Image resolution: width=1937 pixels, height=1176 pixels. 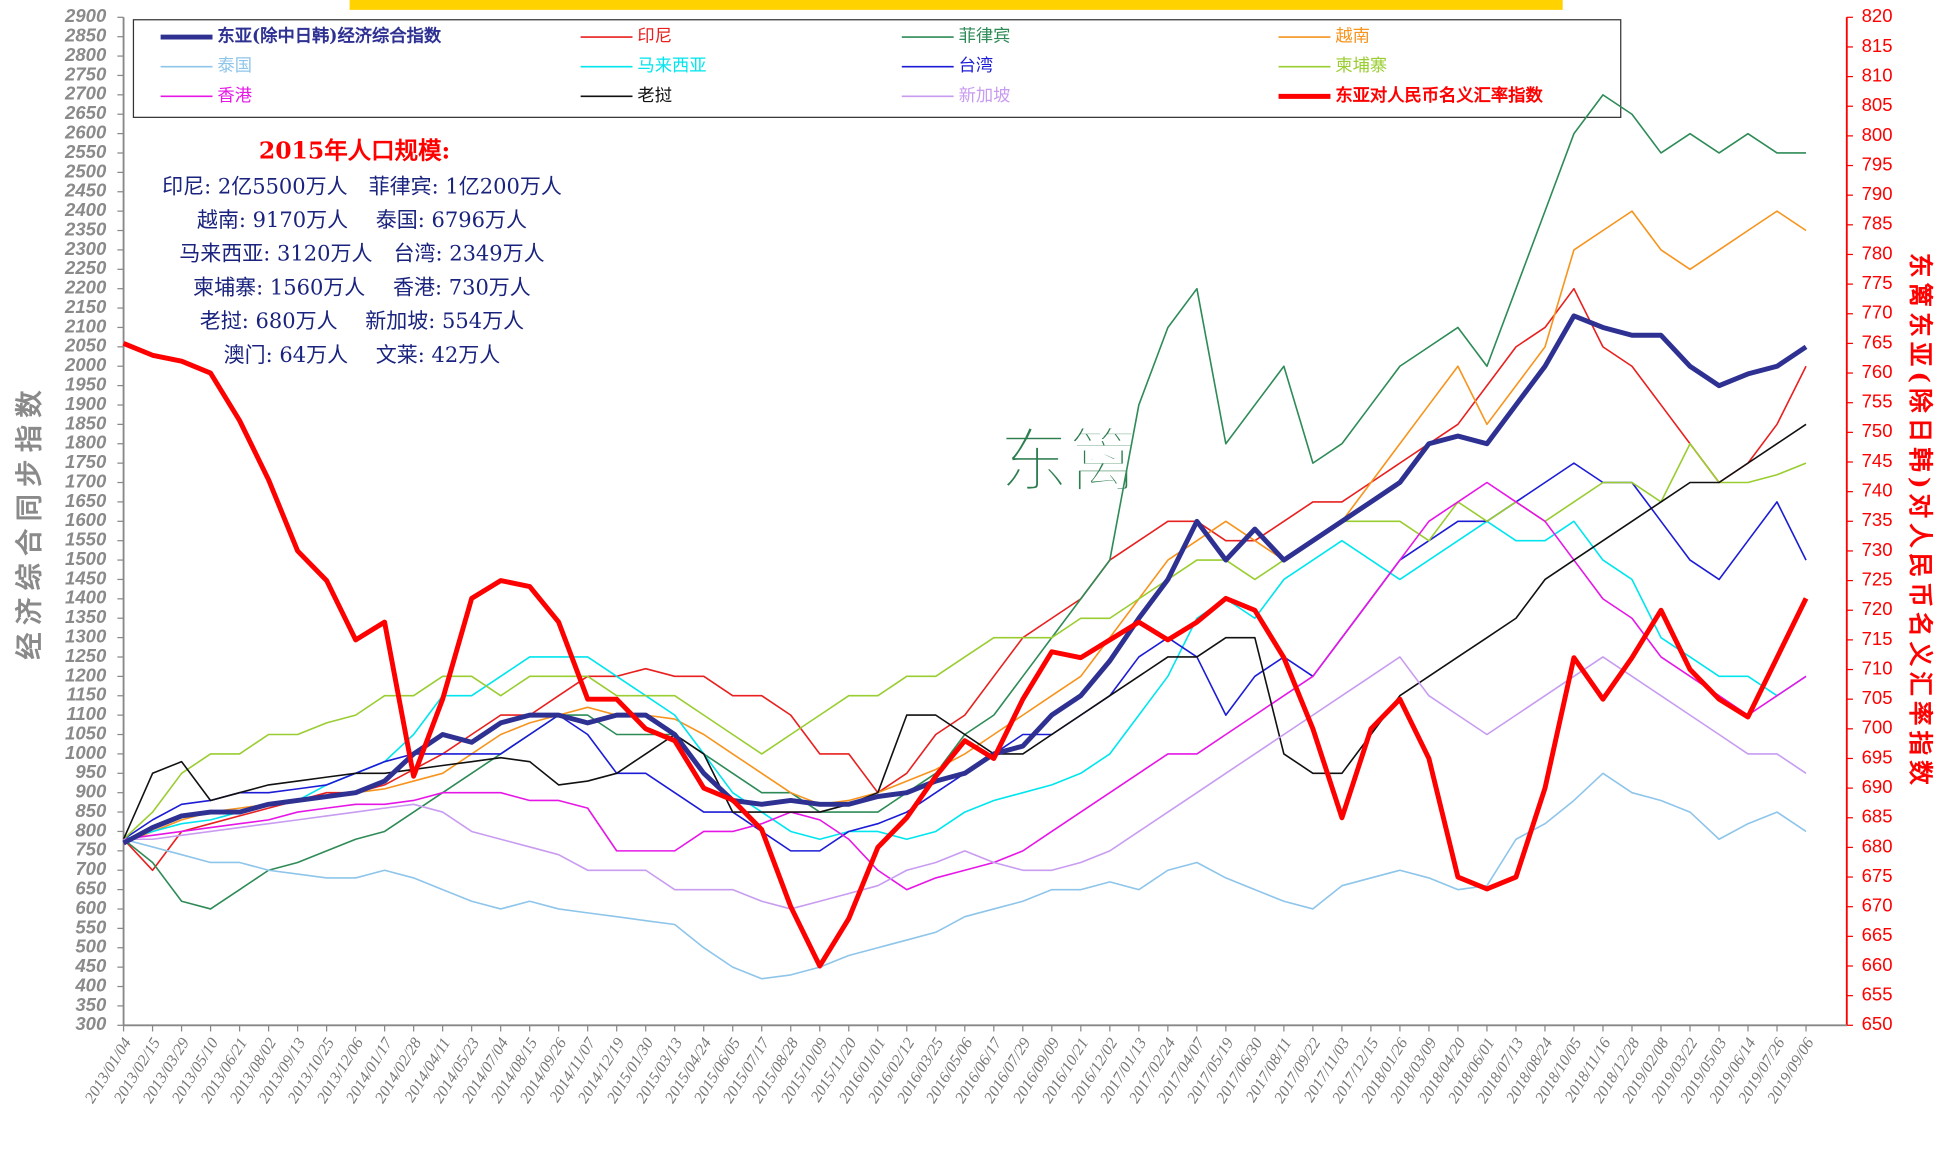 What do you see at coordinates (234, 66) in the screenshot?
I see `legend-label: 泰国` at bounding box center [234, 66].